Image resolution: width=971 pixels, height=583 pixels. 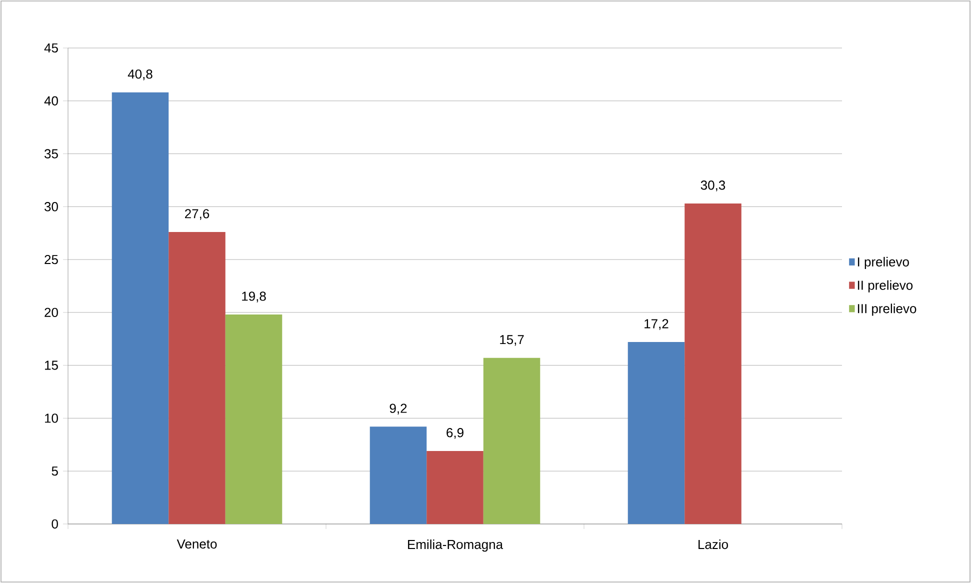 I want to click on y-tick-label: 5, so click(x=55, y=471).